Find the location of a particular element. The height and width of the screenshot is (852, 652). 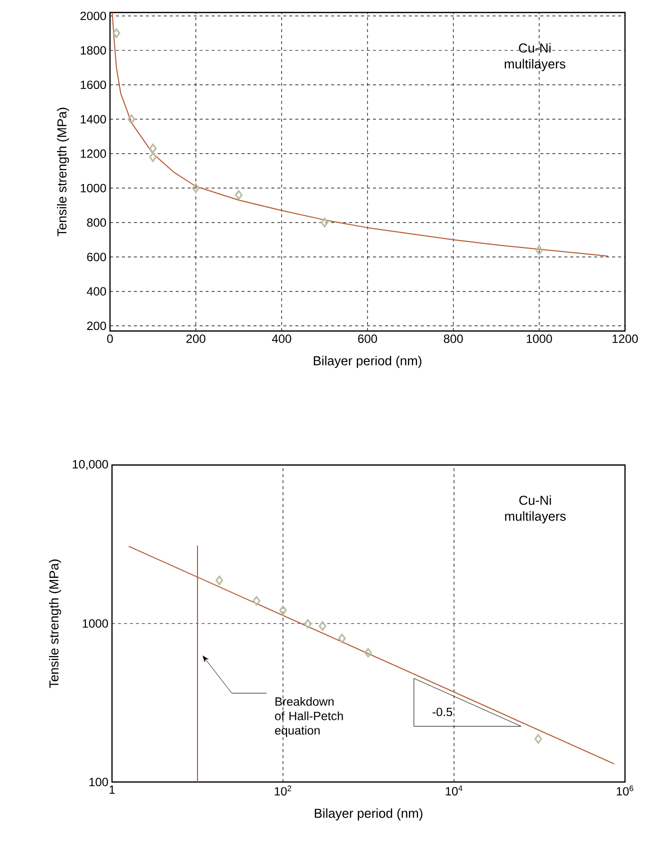

y-tick-label: 600 is located at coordinates (96, 257).